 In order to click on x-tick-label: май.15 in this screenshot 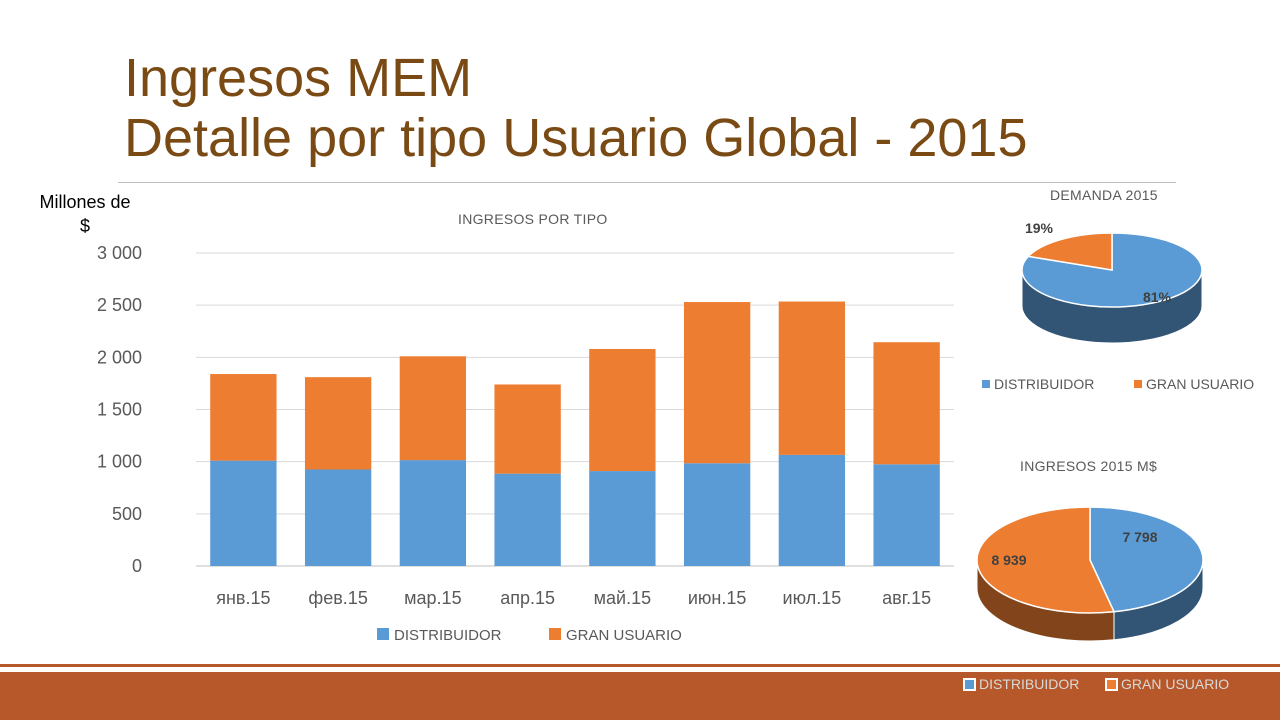, I will do `click(622, 598)`.